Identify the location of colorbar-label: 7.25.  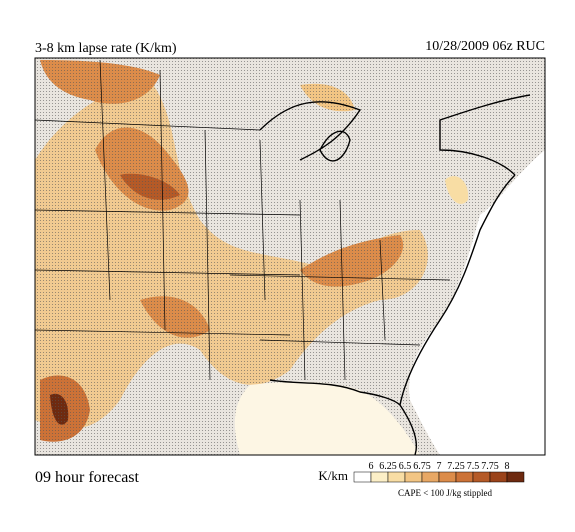
(456, 466).